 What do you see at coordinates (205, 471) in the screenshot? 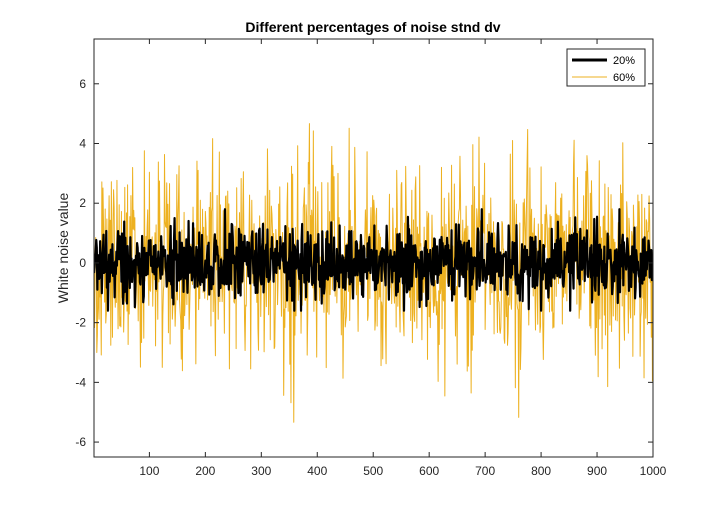
I see `x-tick-label: 200` at bounding box center [205, 471].